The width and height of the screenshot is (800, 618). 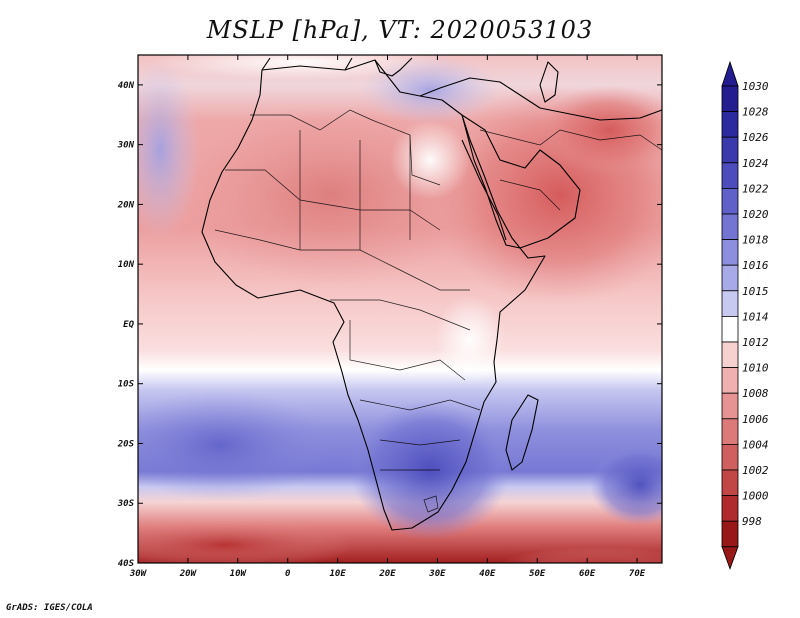 I want to click on colorbar-label: 1004, so click(x=755, y=444).